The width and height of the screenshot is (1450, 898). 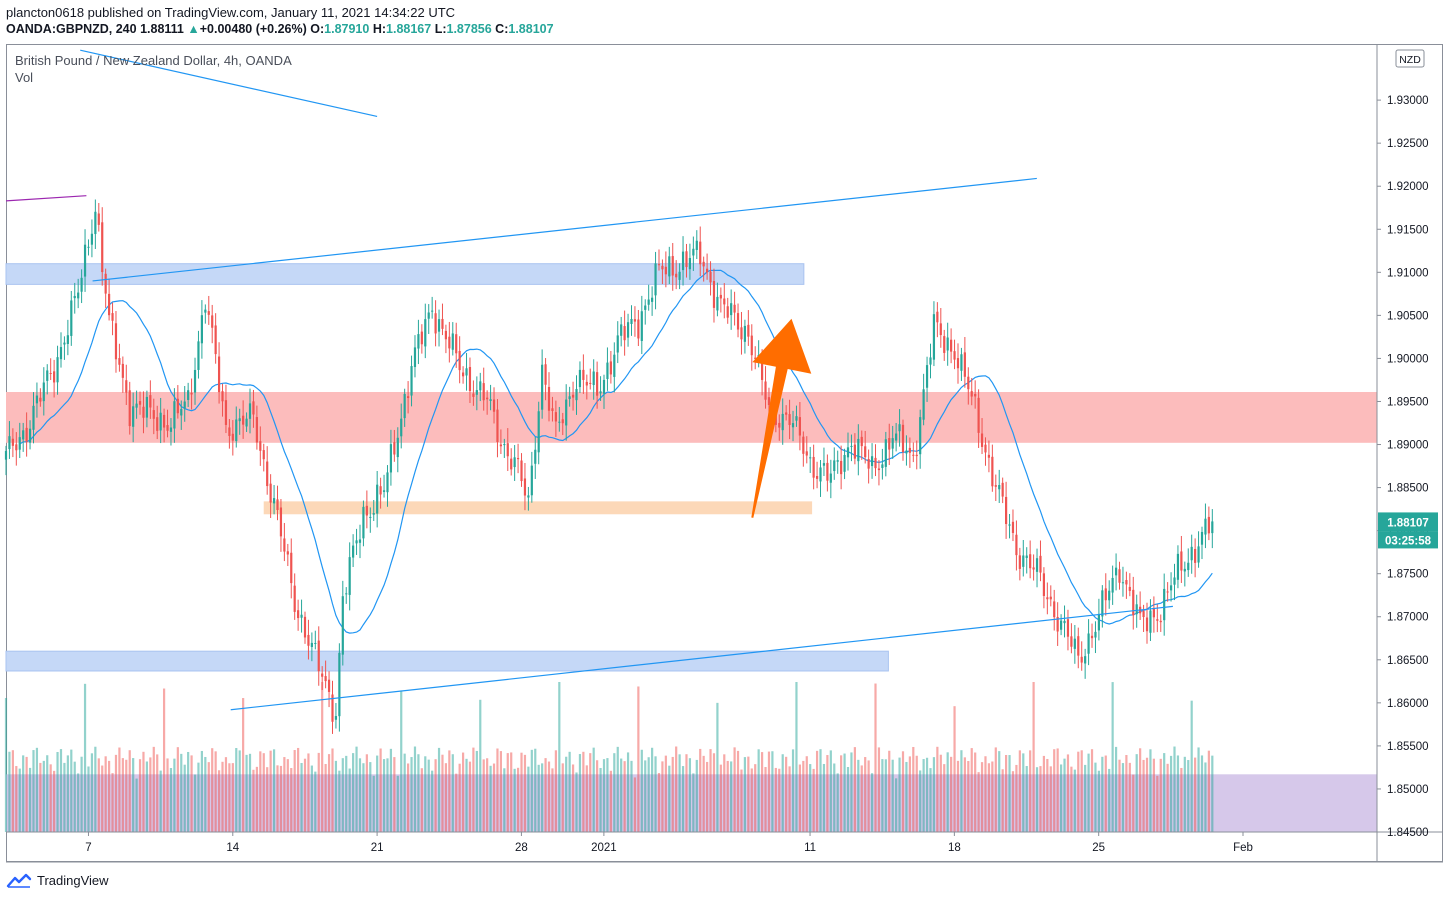 What do you see at coordinates (19, 880) in the screenshot?
I see `tradingview-cloud-icon` at bounding box center [19, 880].